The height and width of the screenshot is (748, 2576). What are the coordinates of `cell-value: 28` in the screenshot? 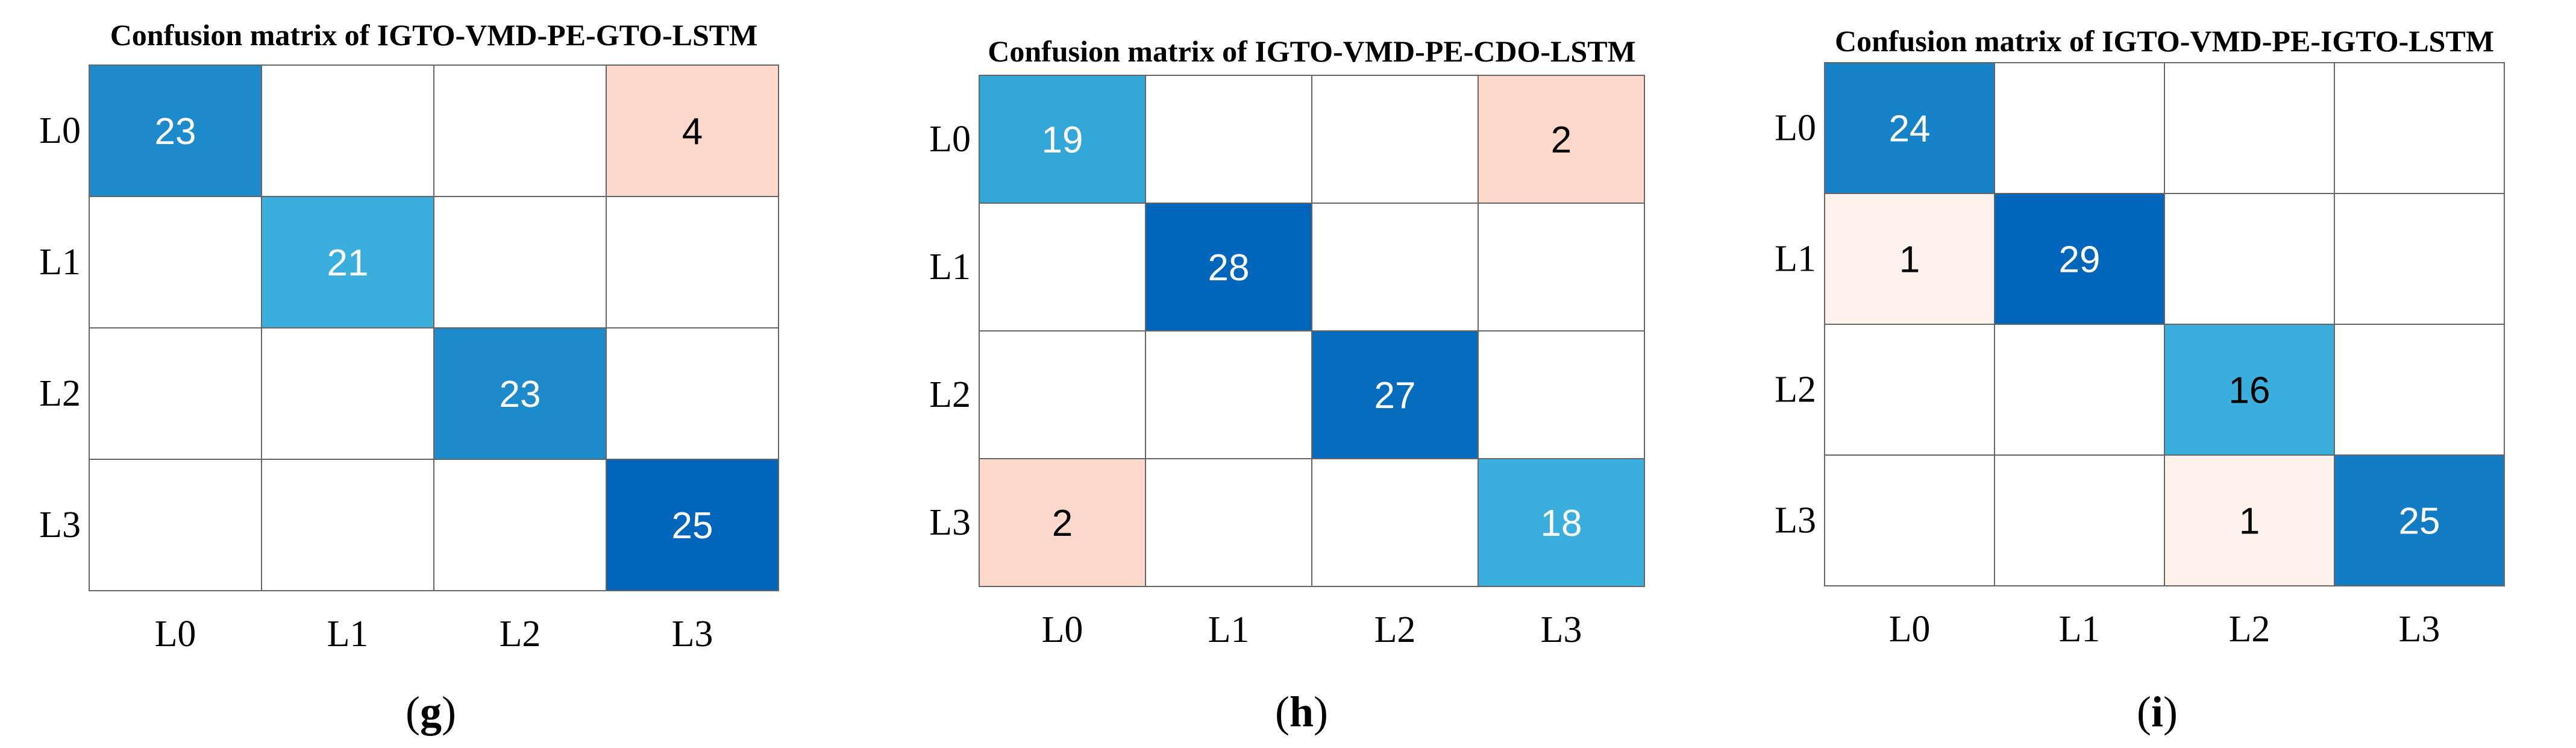 It's located at (1229, 268).